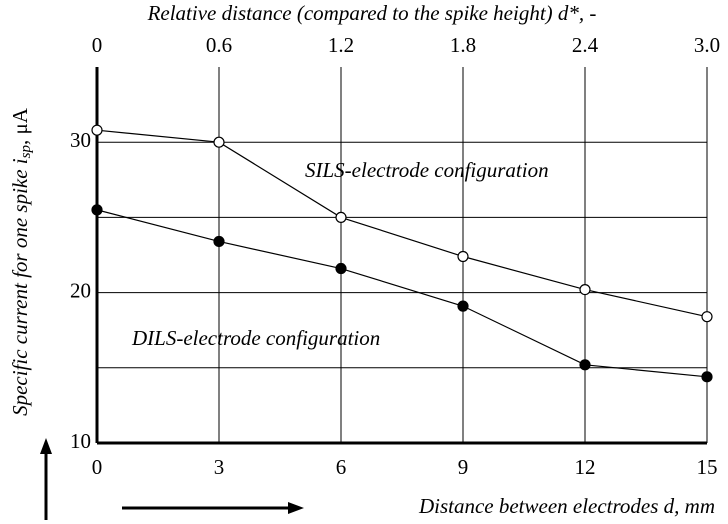 Image resolution: width=728 pixels, height=524 pixels. I want to click on top-tick-label: 0, so click(97, 45).